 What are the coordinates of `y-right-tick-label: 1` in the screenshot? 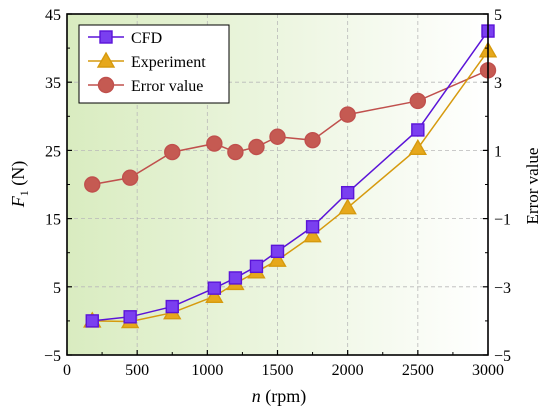 It's located at (498, 151).